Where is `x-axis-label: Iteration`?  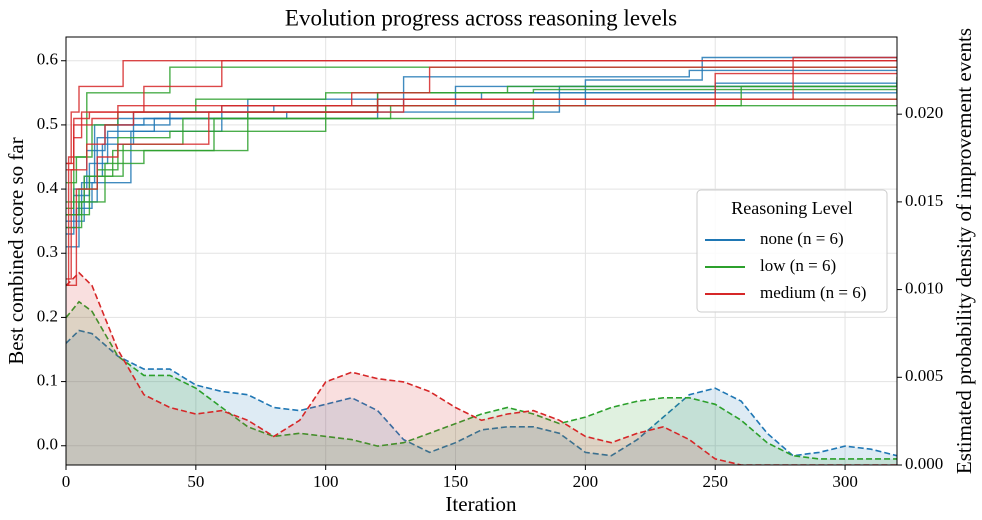
x-axis-label: Iteration is located at coordinates (481, 504).